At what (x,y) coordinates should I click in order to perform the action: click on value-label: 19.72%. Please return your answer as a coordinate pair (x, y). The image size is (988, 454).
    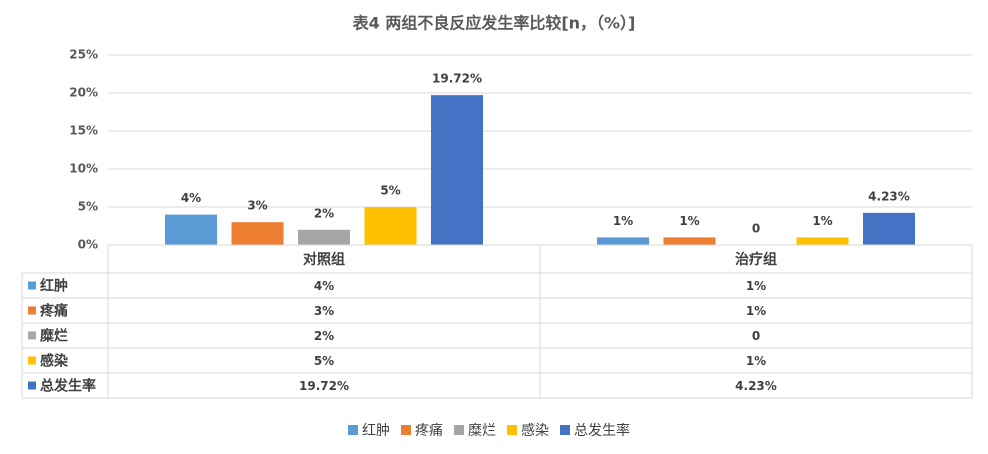
    Looking at the image, I should click on (457, 79).